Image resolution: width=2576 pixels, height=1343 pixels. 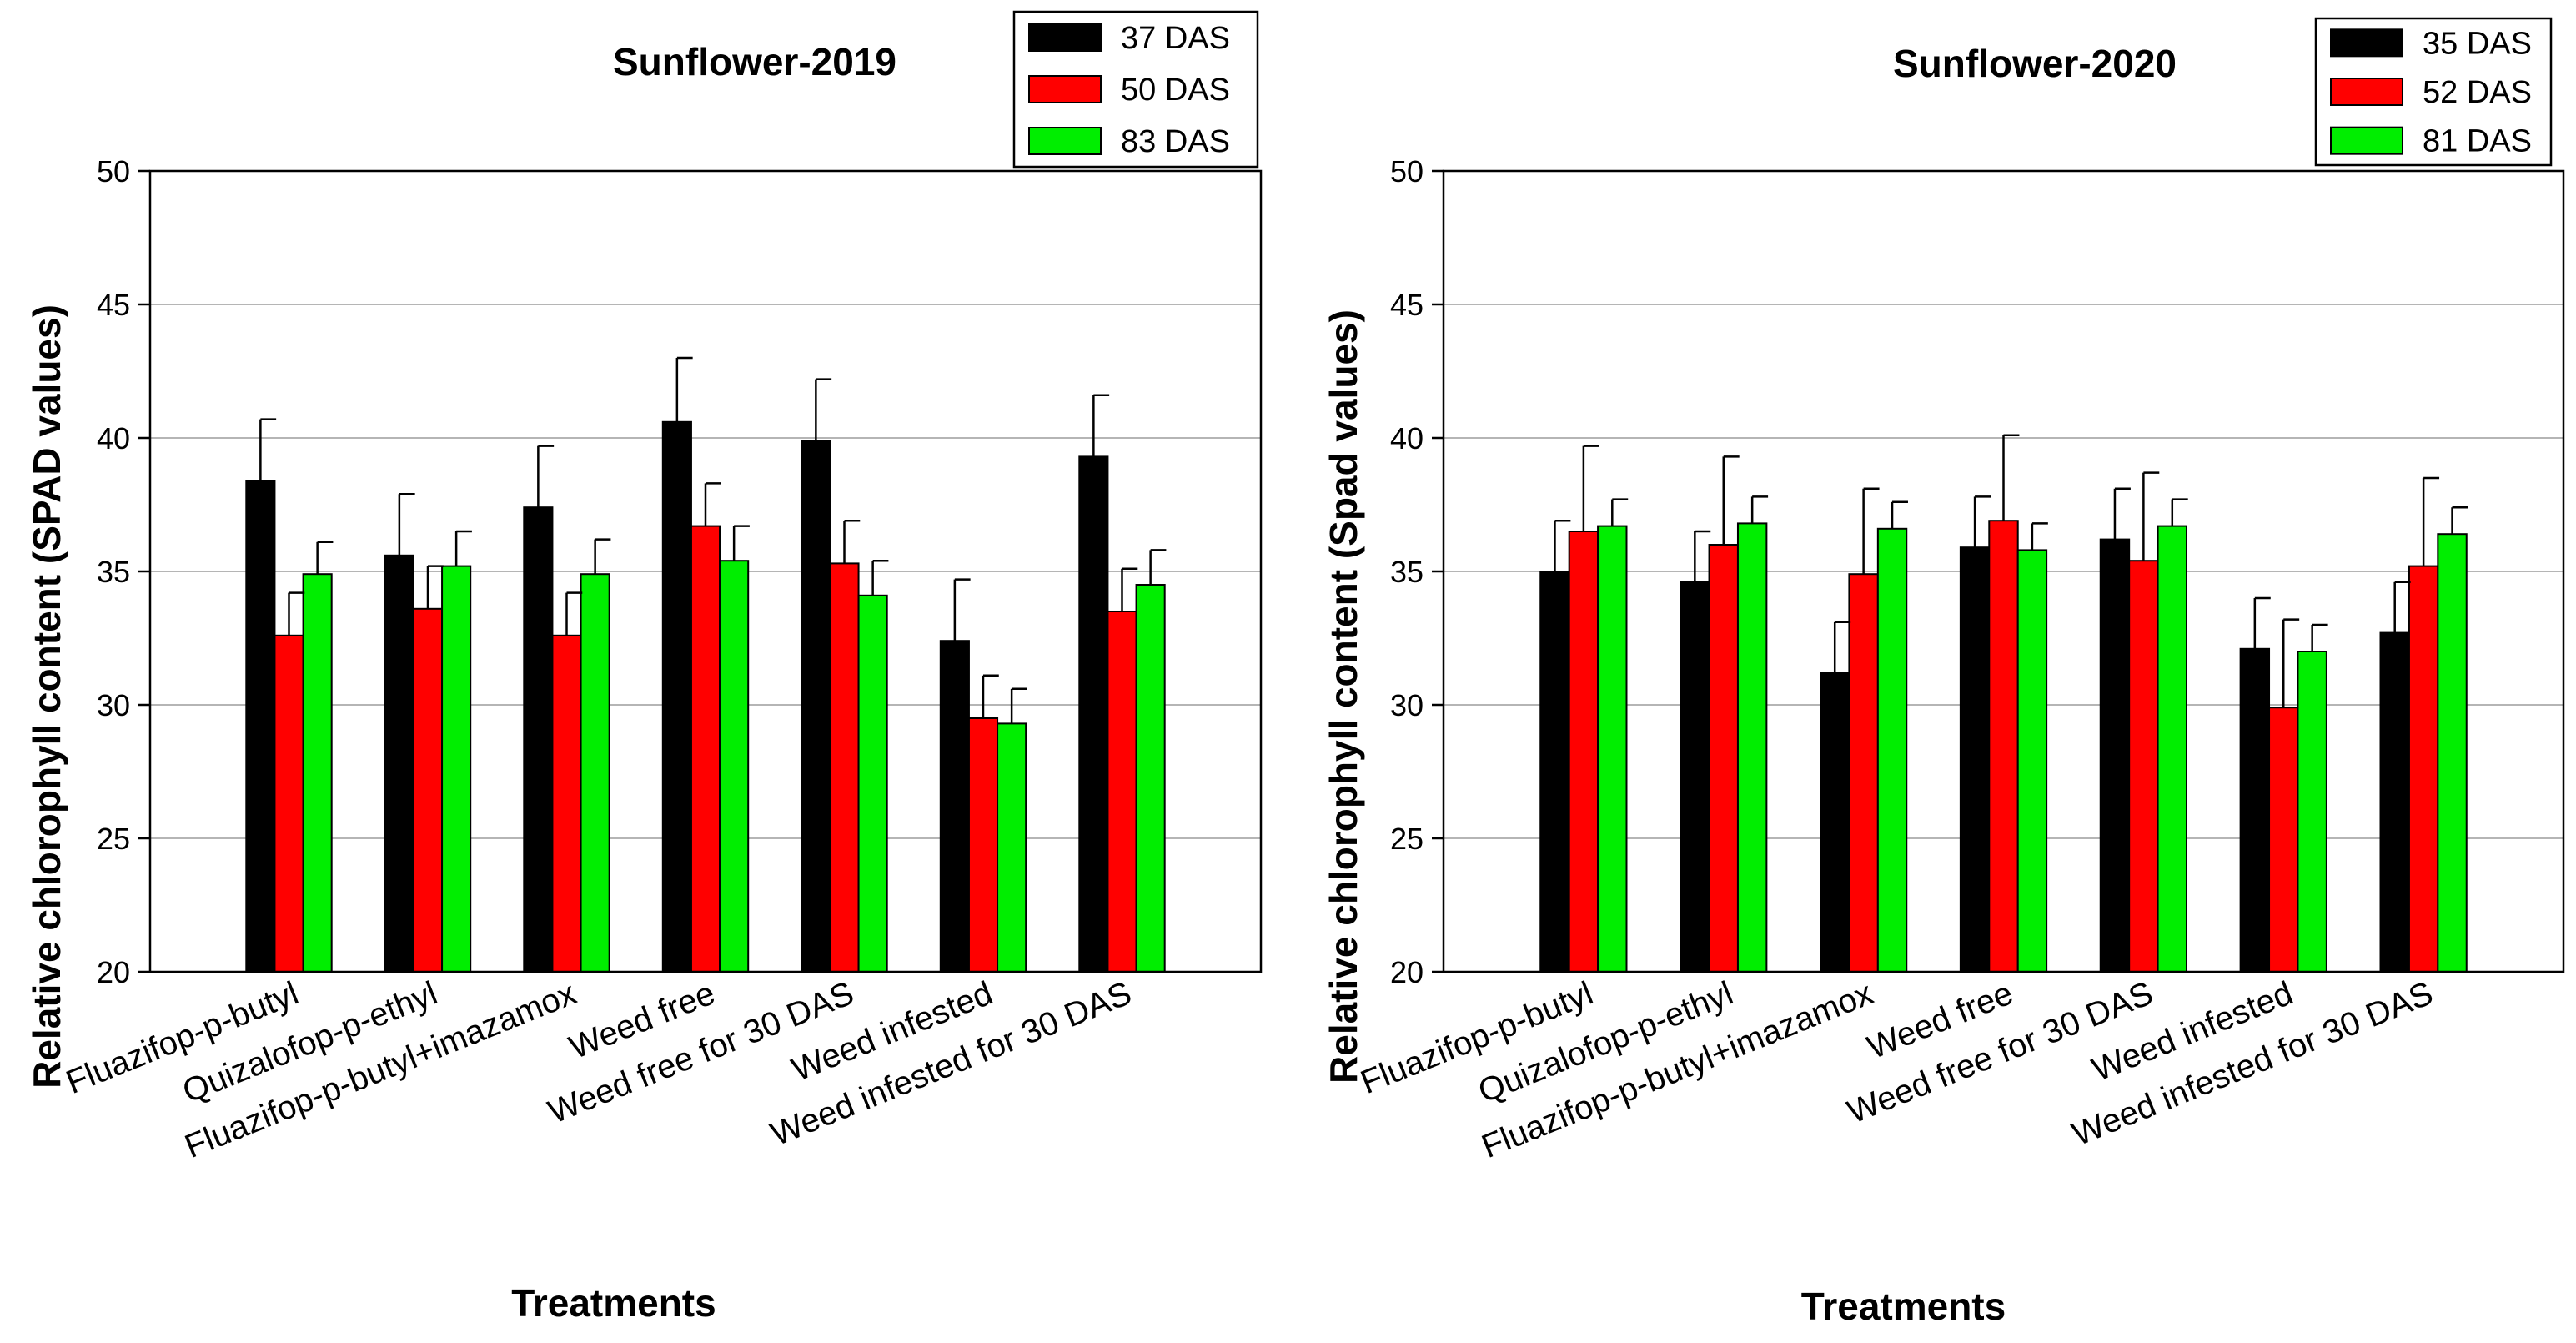 I want to click on legend-label: 81 DAS, so click(x=2477, y=142).